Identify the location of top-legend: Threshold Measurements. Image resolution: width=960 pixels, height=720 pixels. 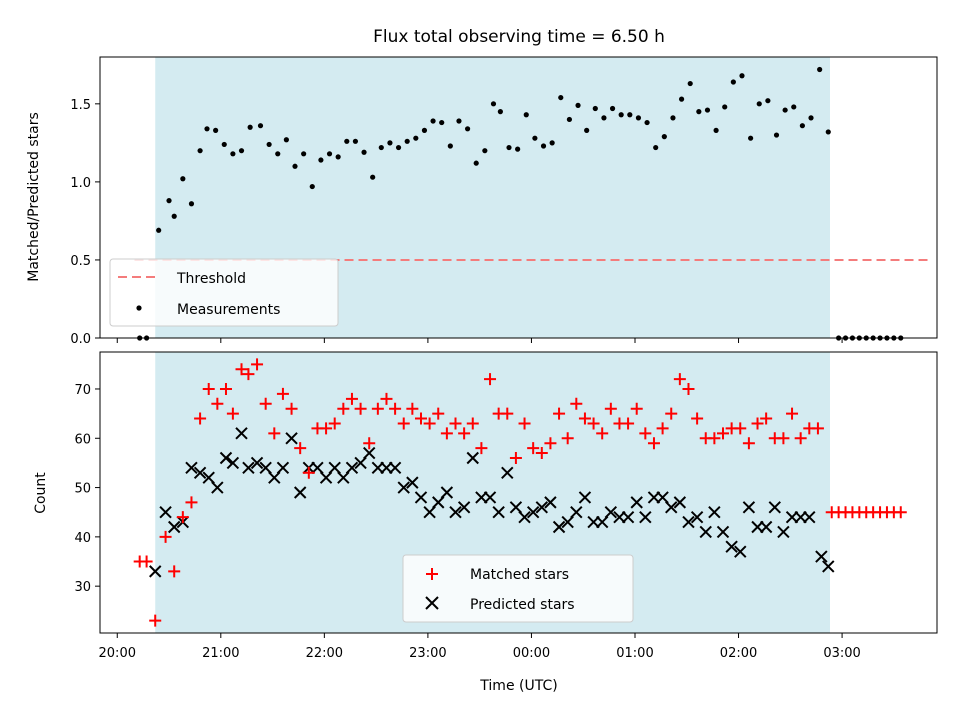
(224, 292).